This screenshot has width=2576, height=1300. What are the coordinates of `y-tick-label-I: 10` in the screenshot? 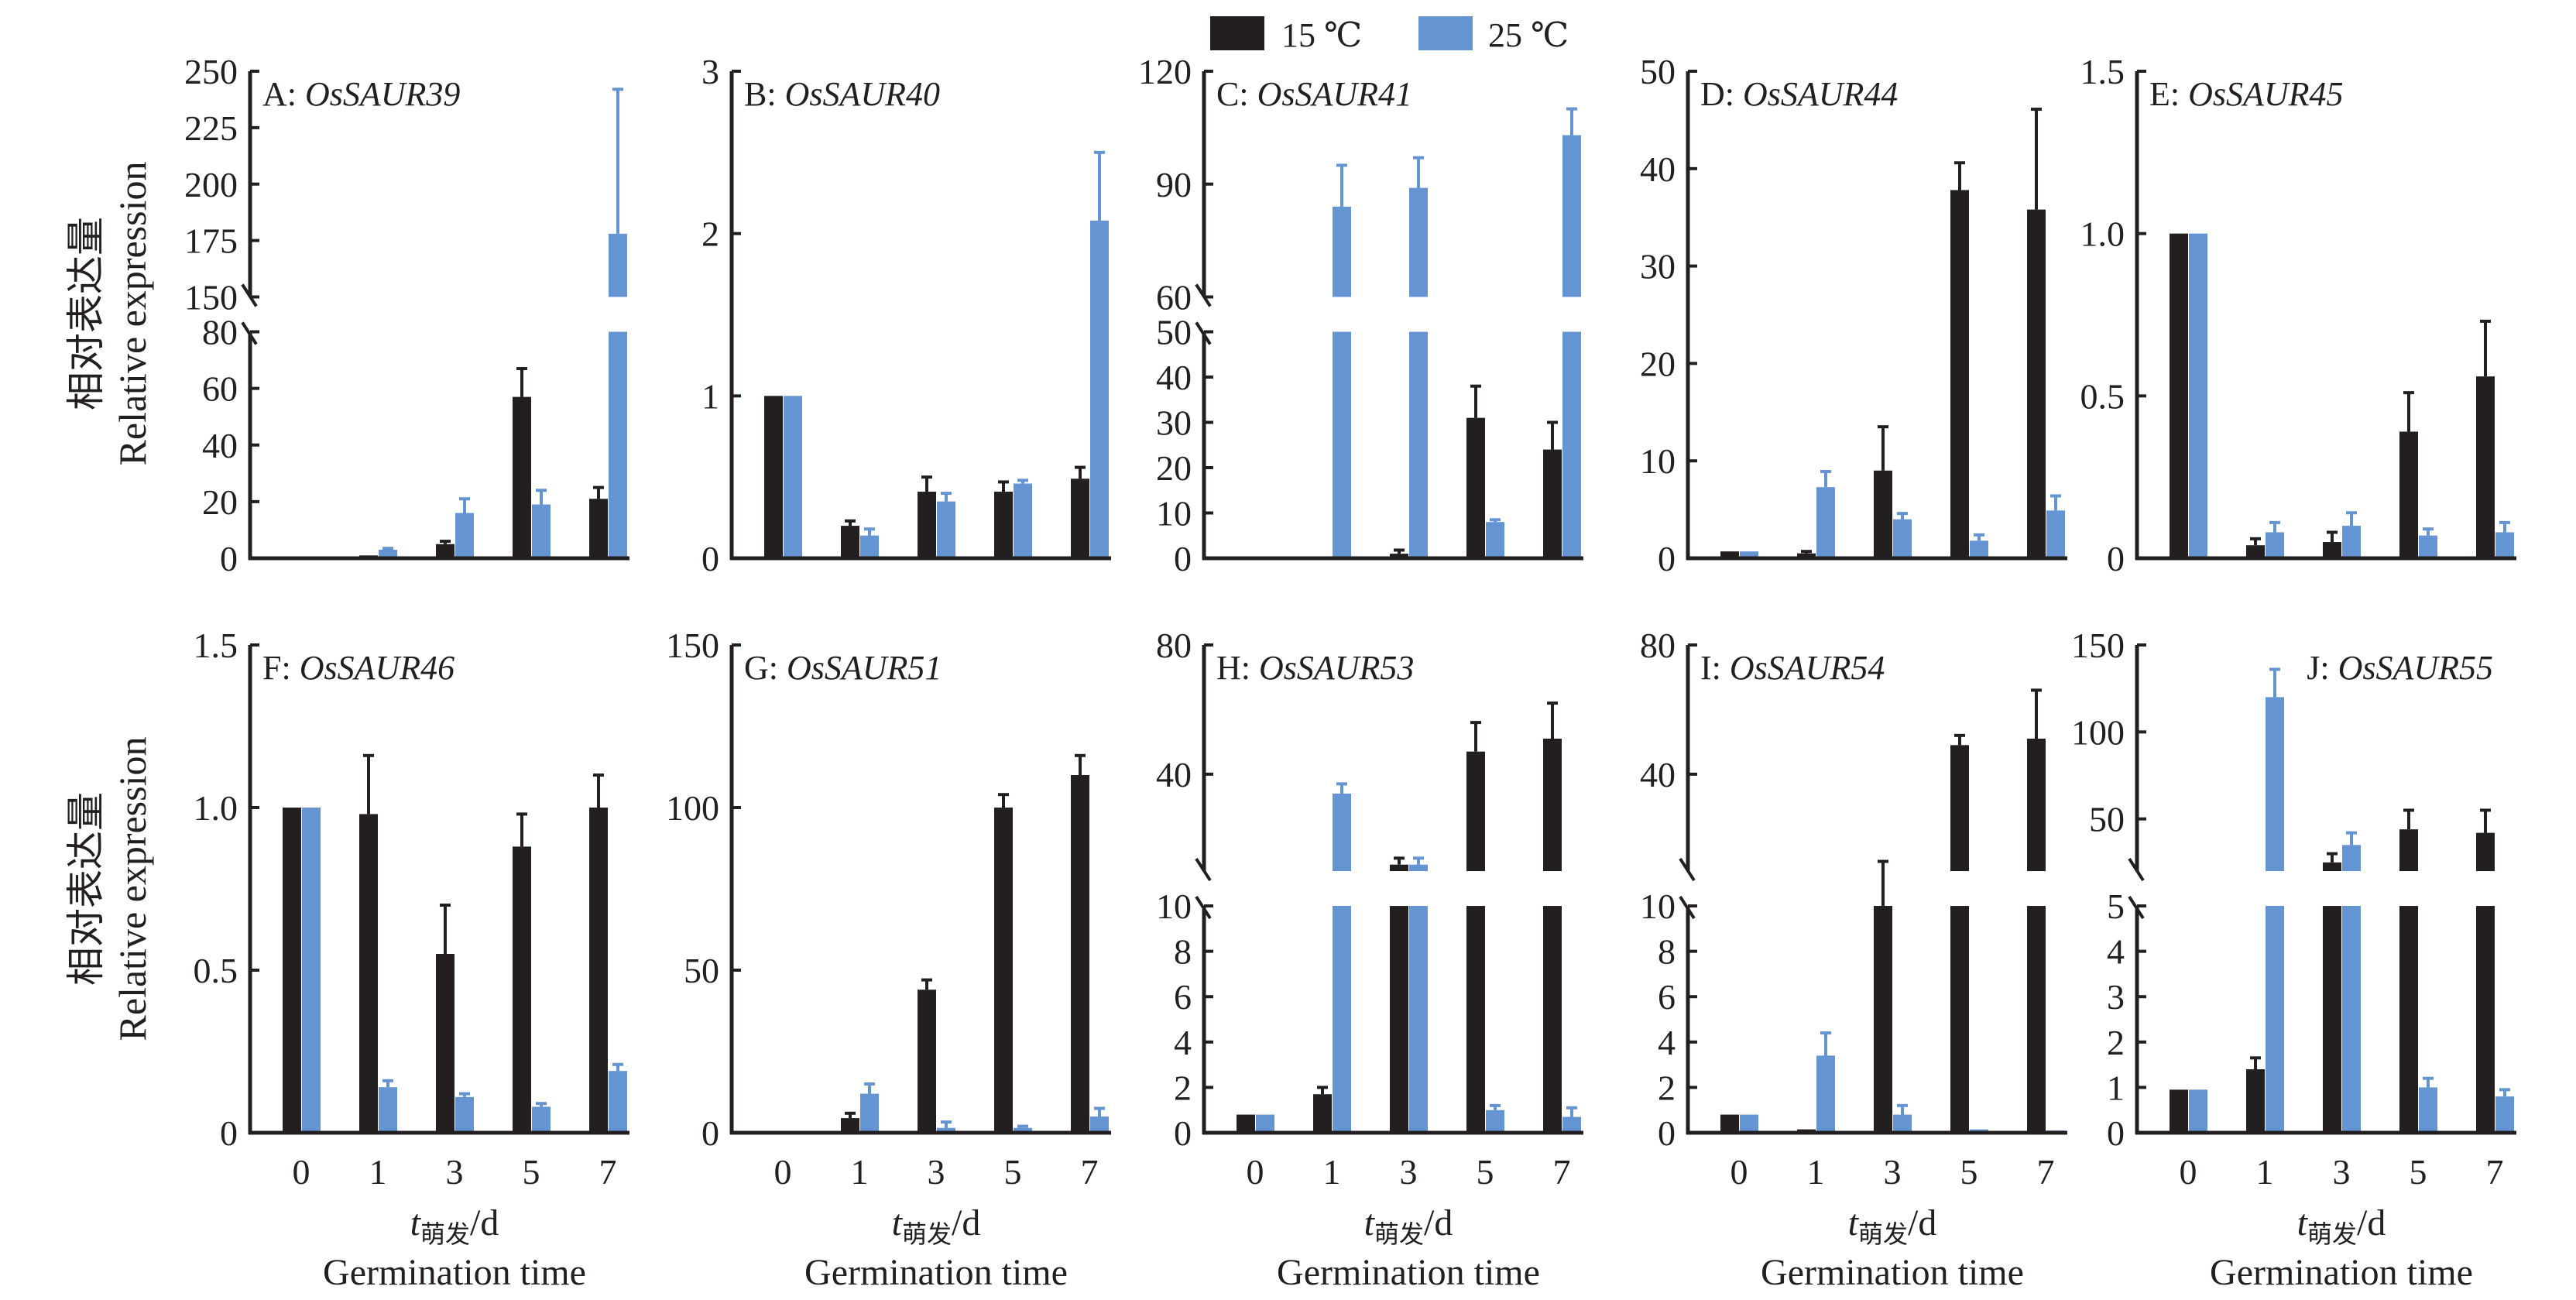 It's located at (1658, 907).